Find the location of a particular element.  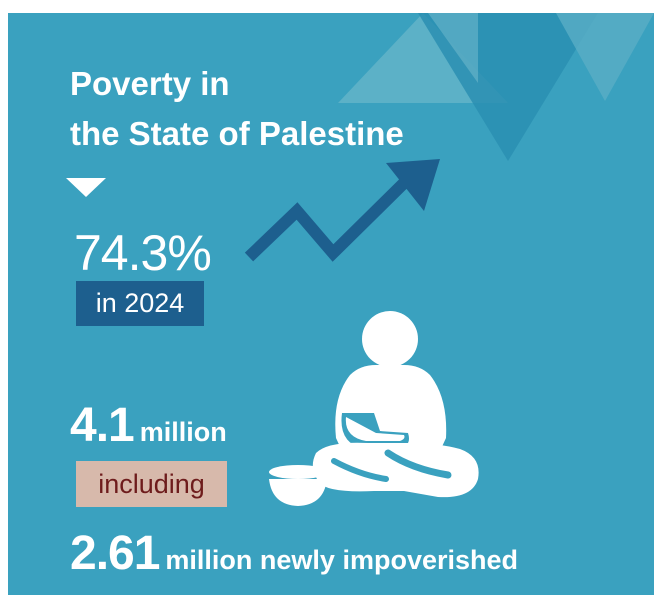

poverty-rate-value: 74.3% is located at coordinates (143, 253).